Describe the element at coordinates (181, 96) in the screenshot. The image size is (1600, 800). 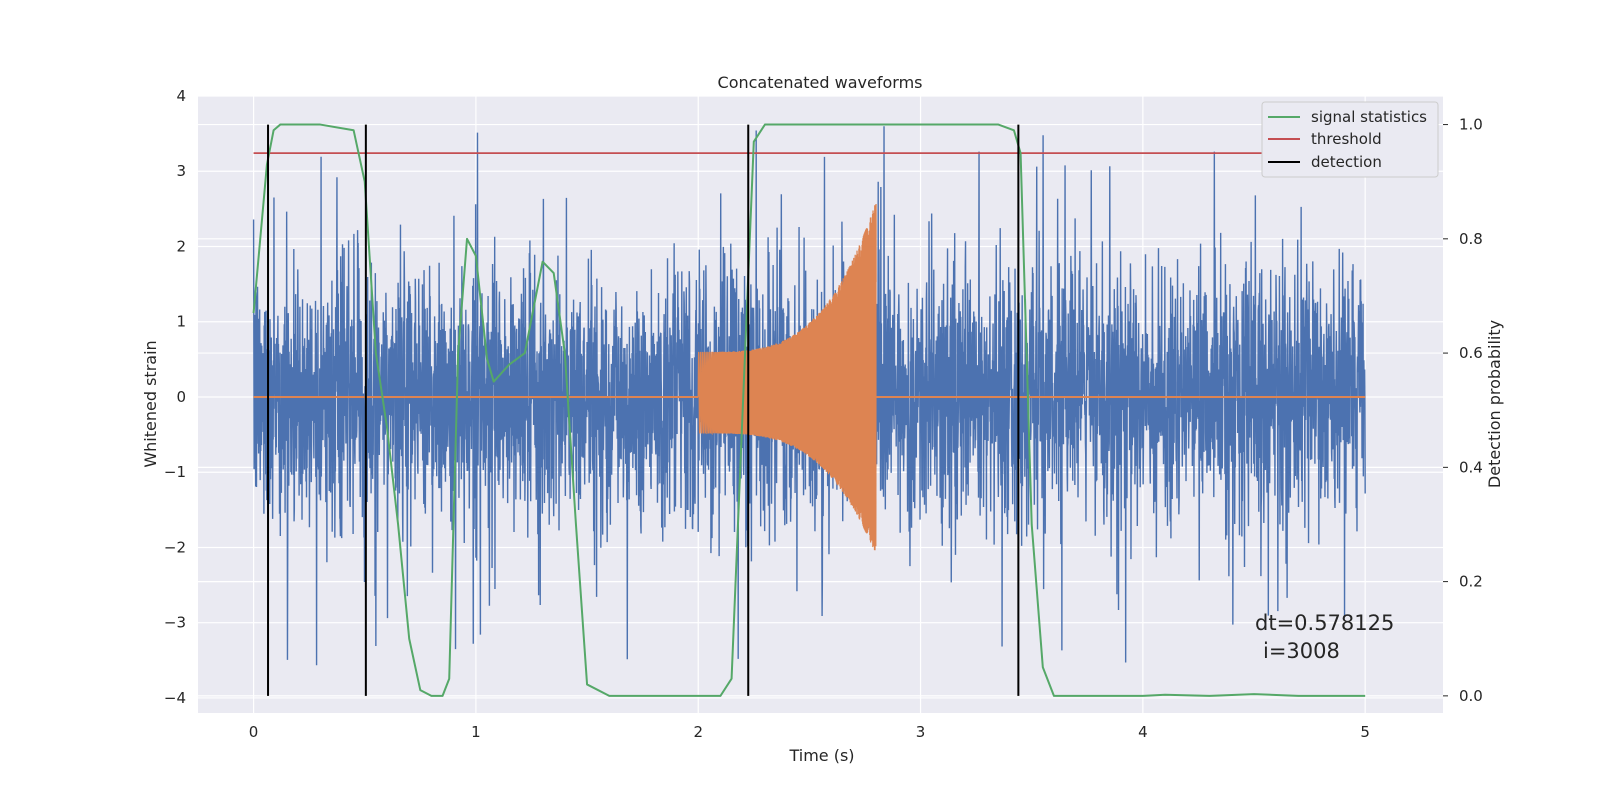
I see `y-tick-label: 4` at that location.